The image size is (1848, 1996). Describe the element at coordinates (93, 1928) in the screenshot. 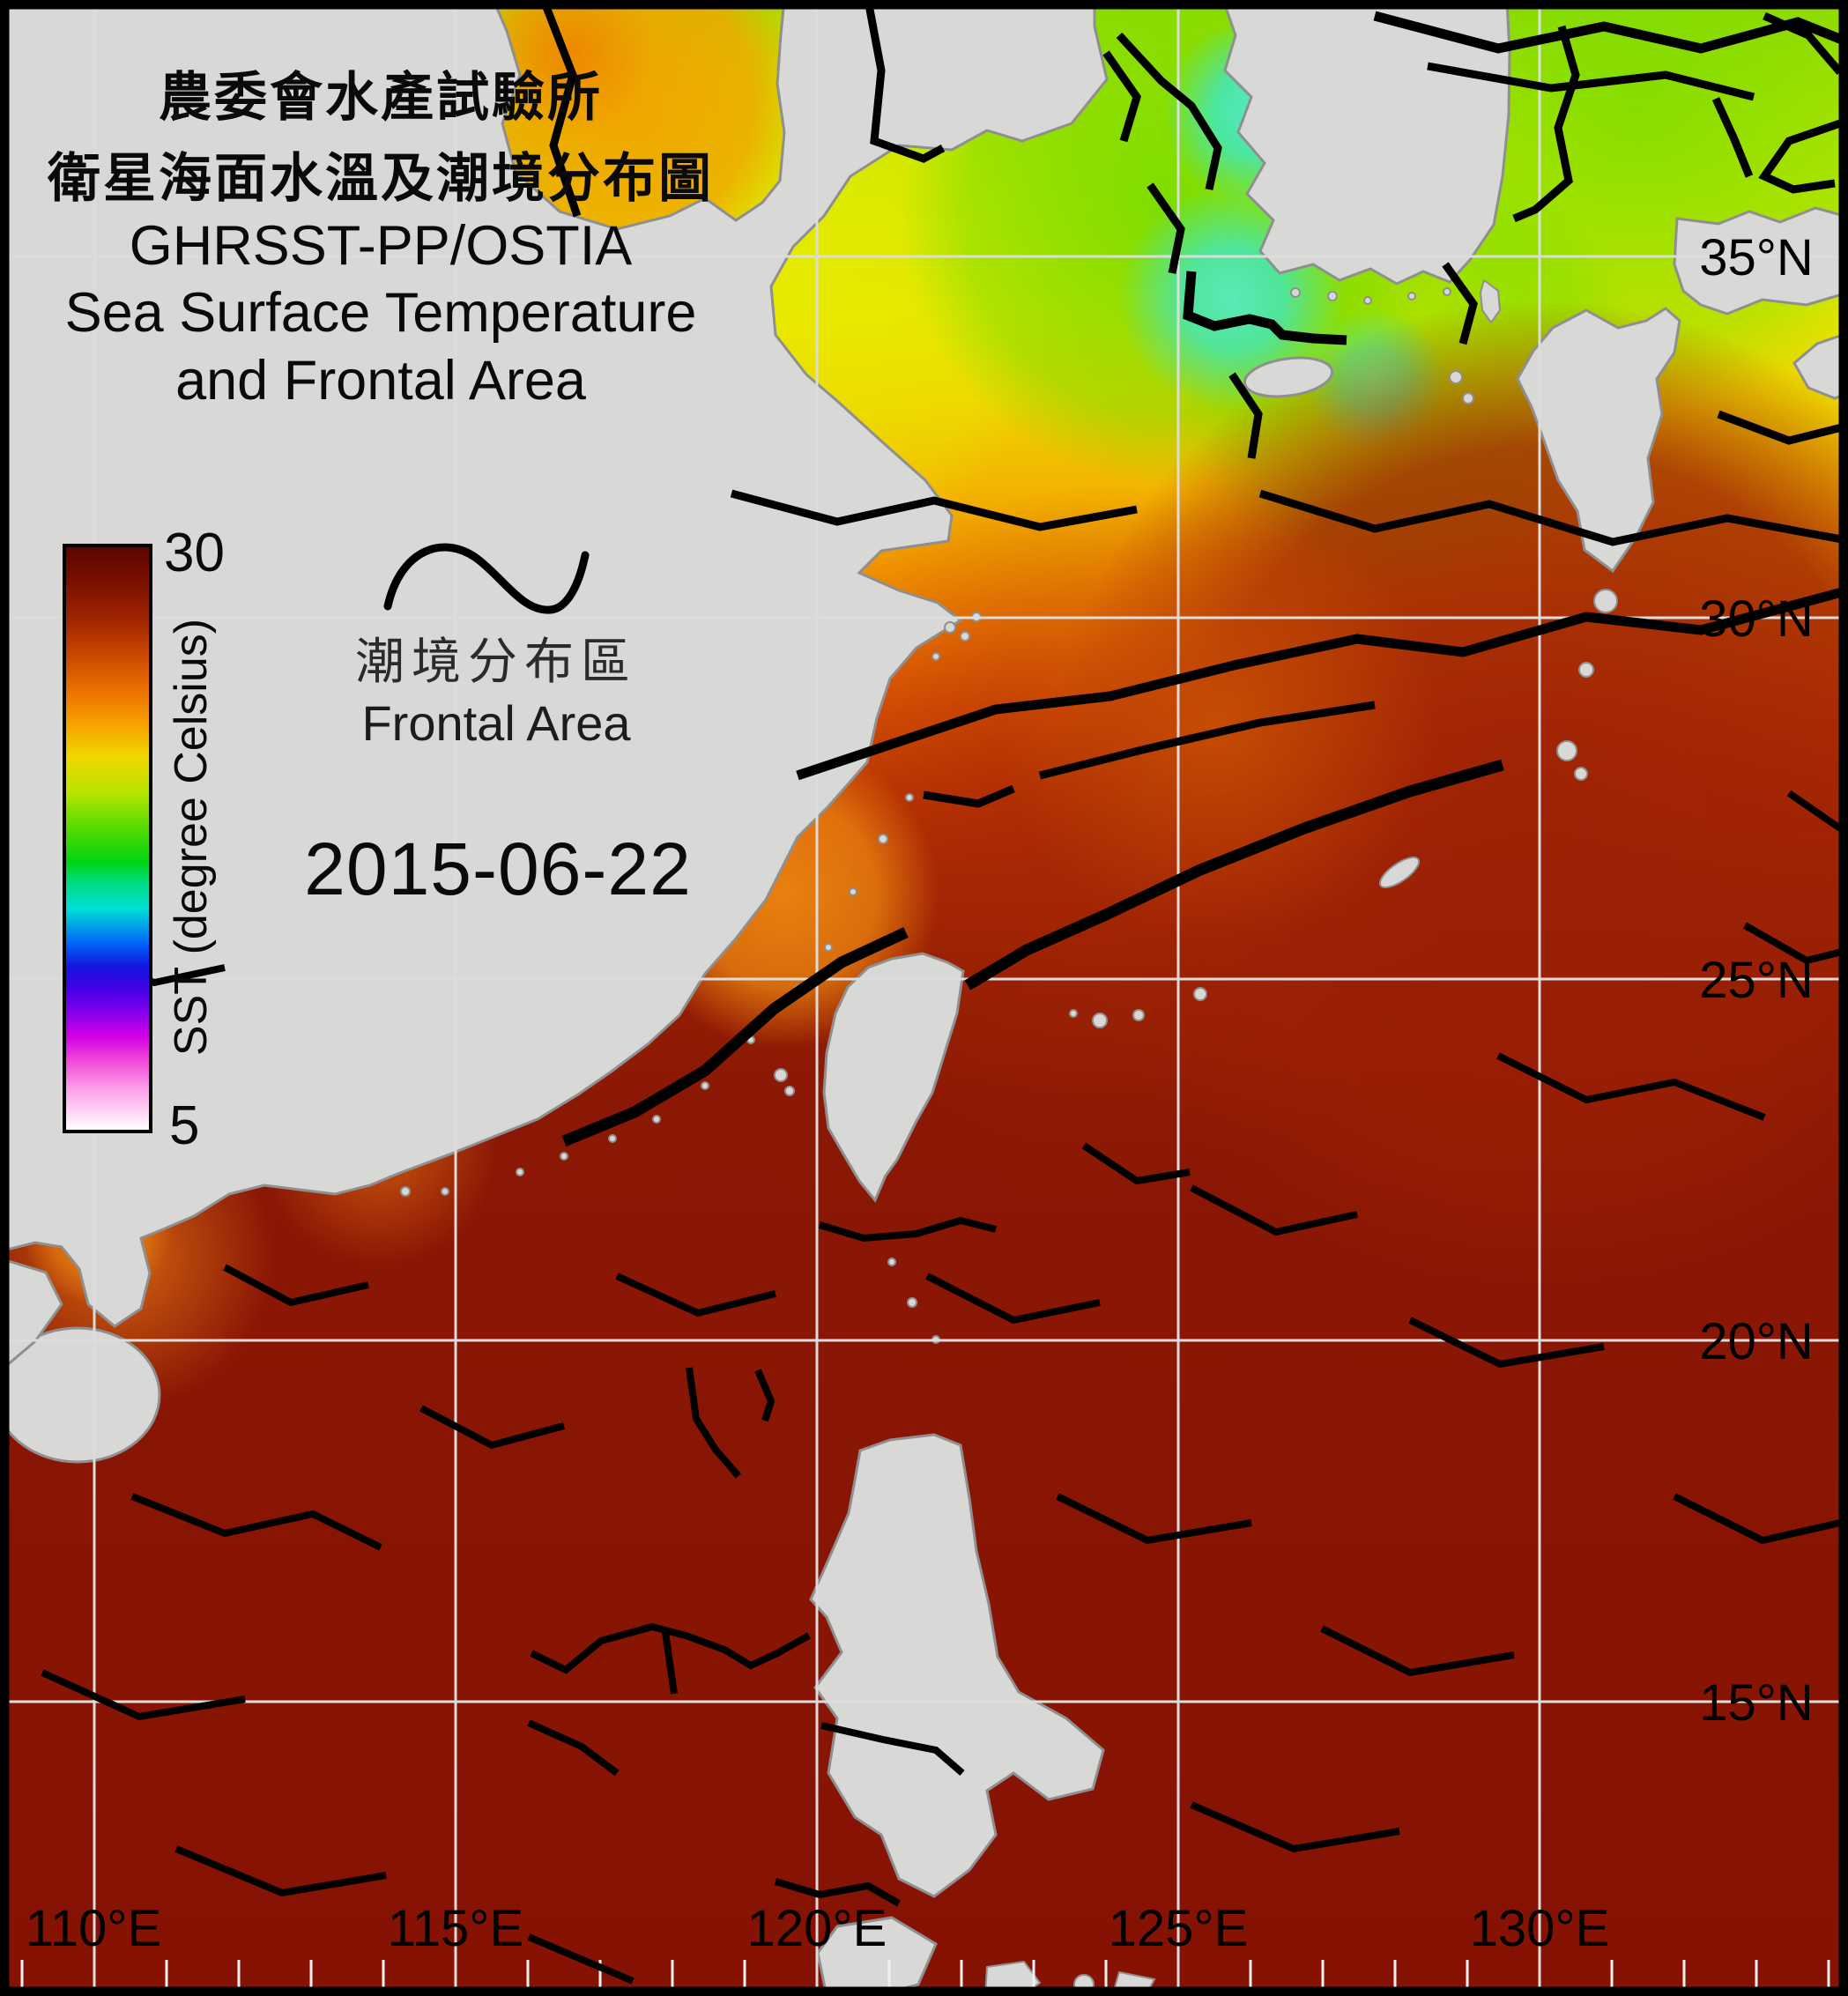

I see `longitude-label: 110°E` at that location.